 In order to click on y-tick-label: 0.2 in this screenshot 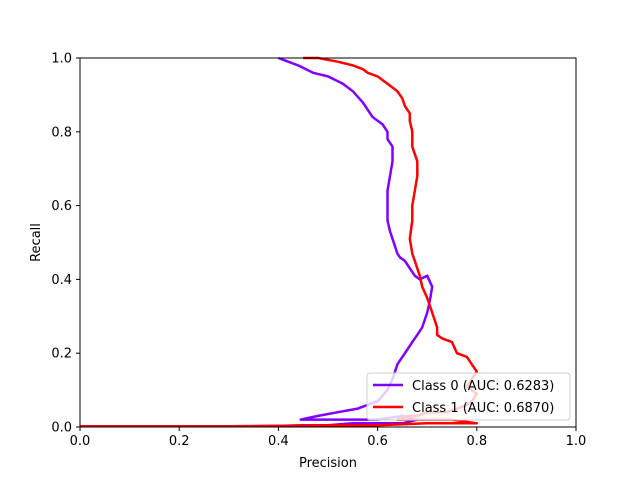, I will do `click(61, 354)`.